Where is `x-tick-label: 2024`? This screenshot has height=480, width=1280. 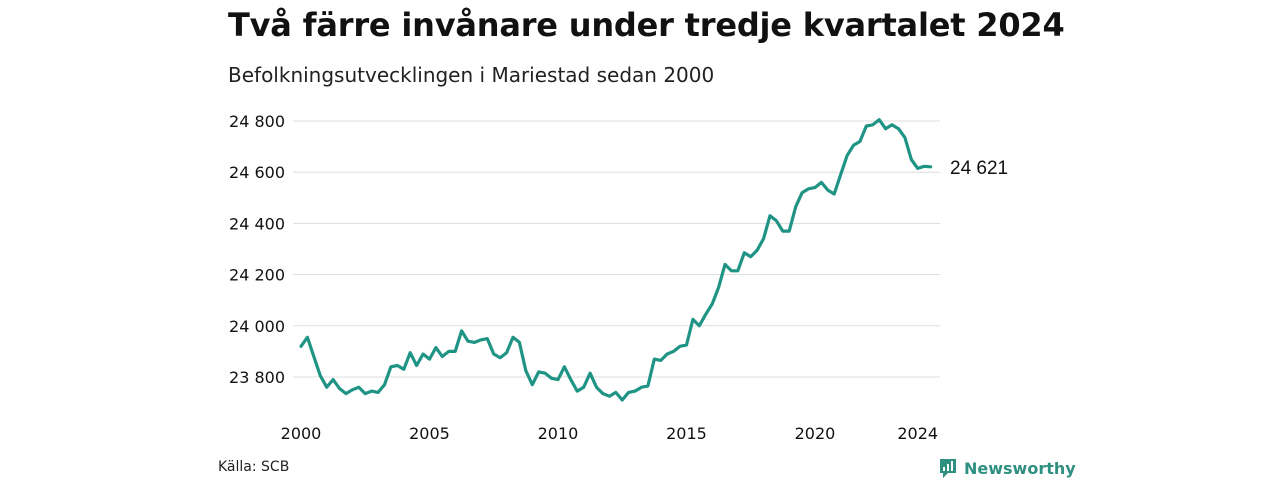
x-tick-label: 2024 is located at coordinates (917, 433).